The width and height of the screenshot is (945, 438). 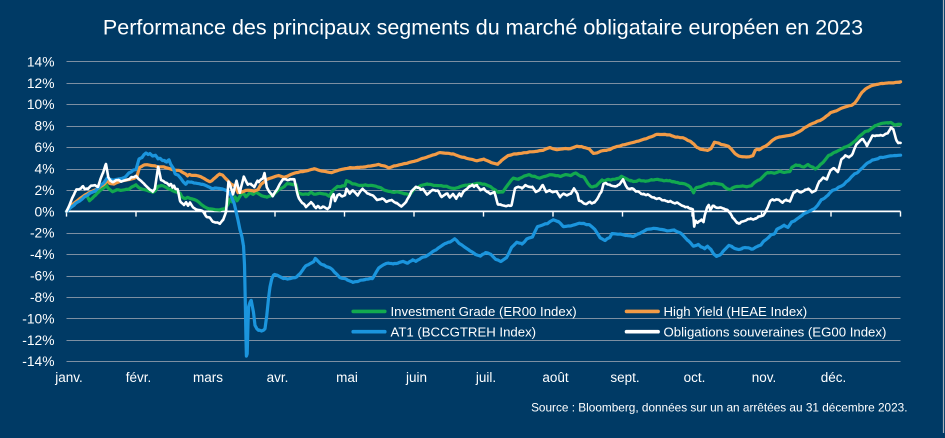 I want to click on svg-text: 12%, so click(x=41, y=83).